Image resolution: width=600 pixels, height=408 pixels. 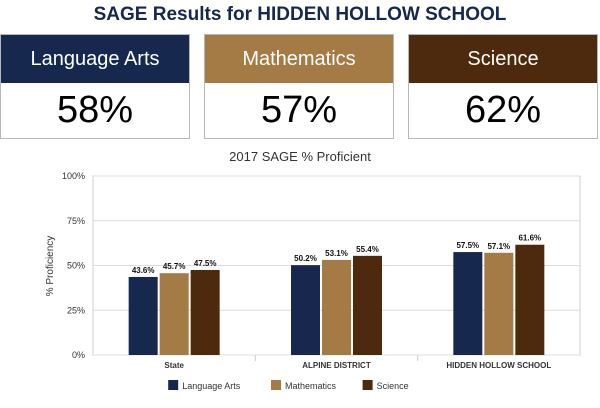 I want to click on language-arts-card: Language Arts 58%, so click(x=95, y=86).